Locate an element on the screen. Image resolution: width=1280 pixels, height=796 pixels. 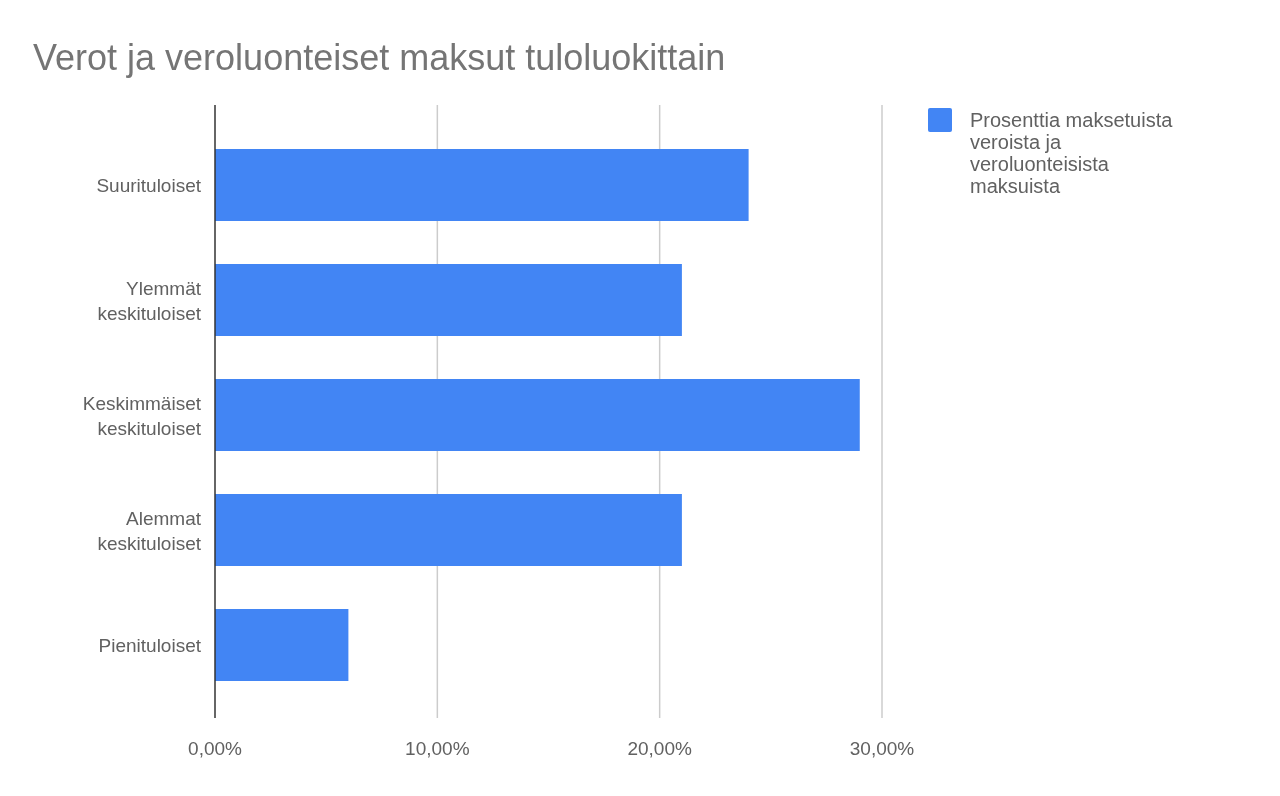
x-tick-label: 0,00% is located at coordinates (215, 748).